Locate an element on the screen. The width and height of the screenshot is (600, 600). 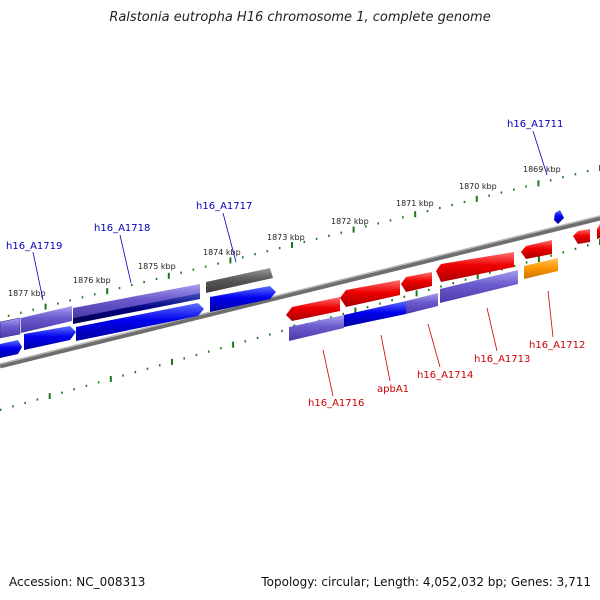
gene-h16-A1719-segment is located at coordinates (10, 328).